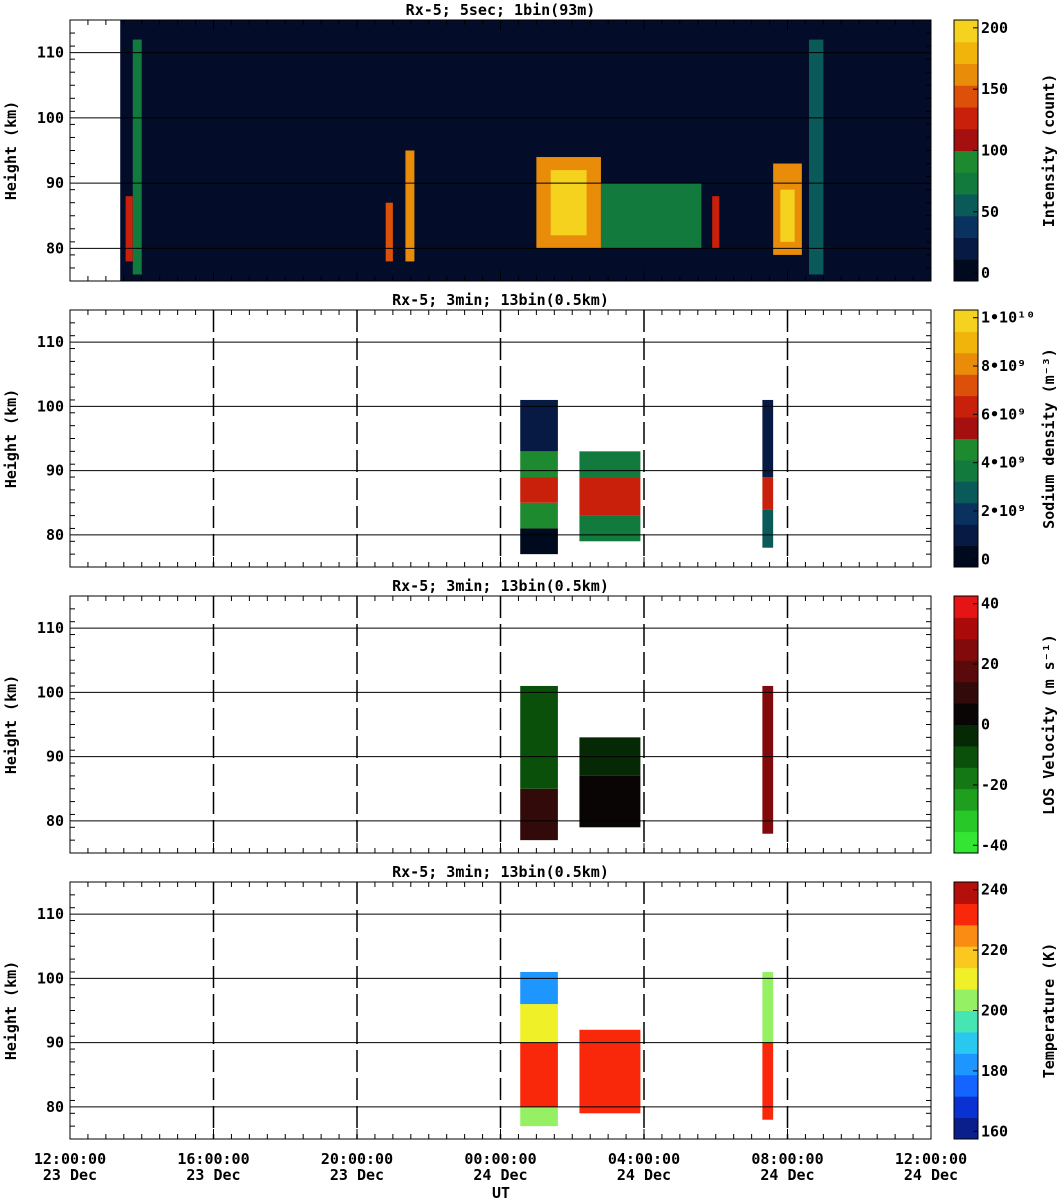 The image size is (1062, 1200). I want to click on colorbar-tick-label: 1•10¹⁰, so click(1008, 318).